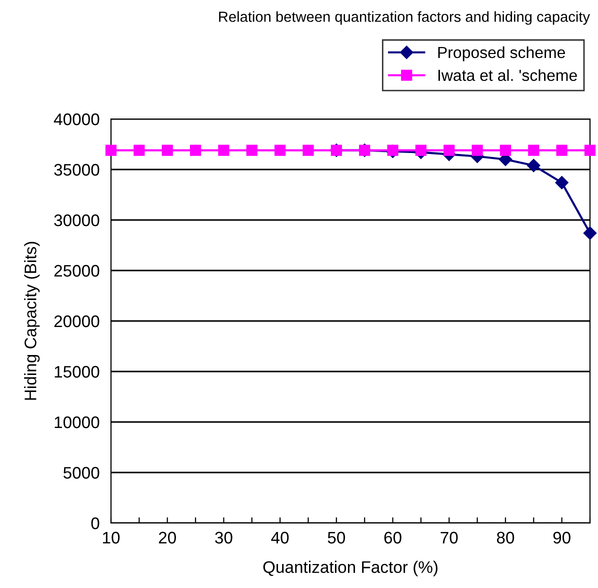 Image resolution: width=598 pixels, height=588 pixels. Describe the element at coordinates (77, 119) in the screenshot. I see `y-tick-label: 40000` at that location.